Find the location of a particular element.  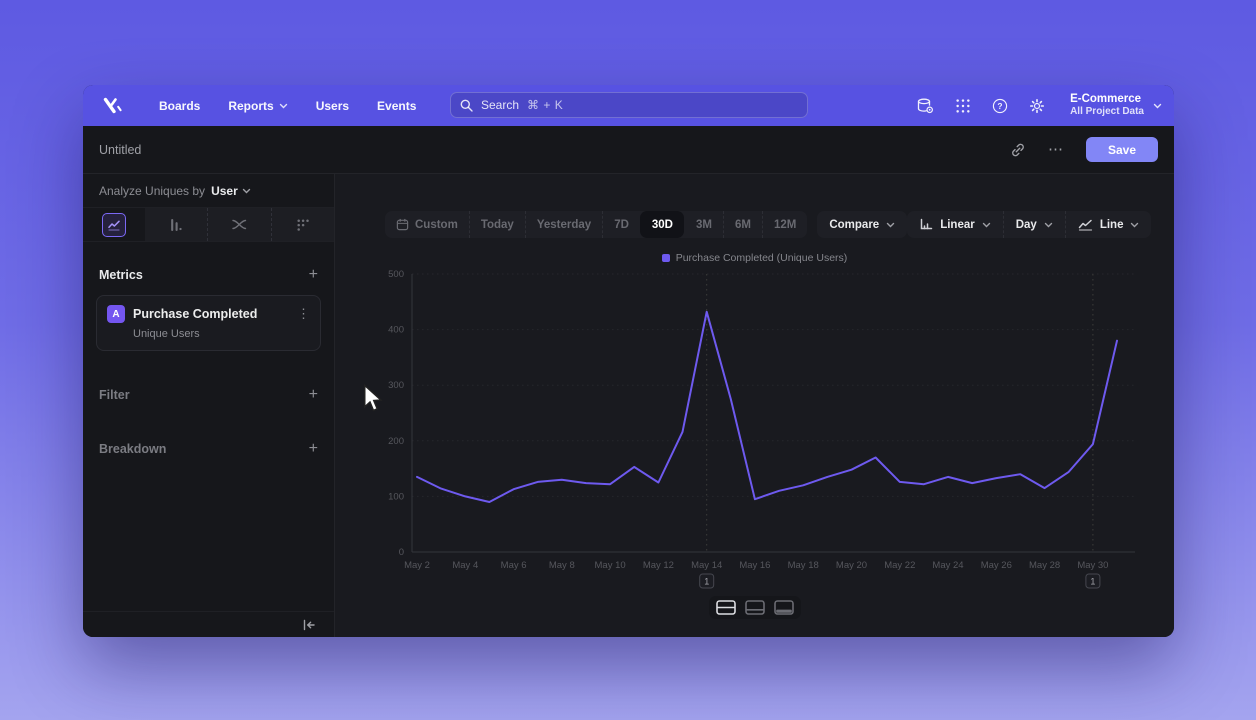

flows-tab is located at coordinates (238, 224).